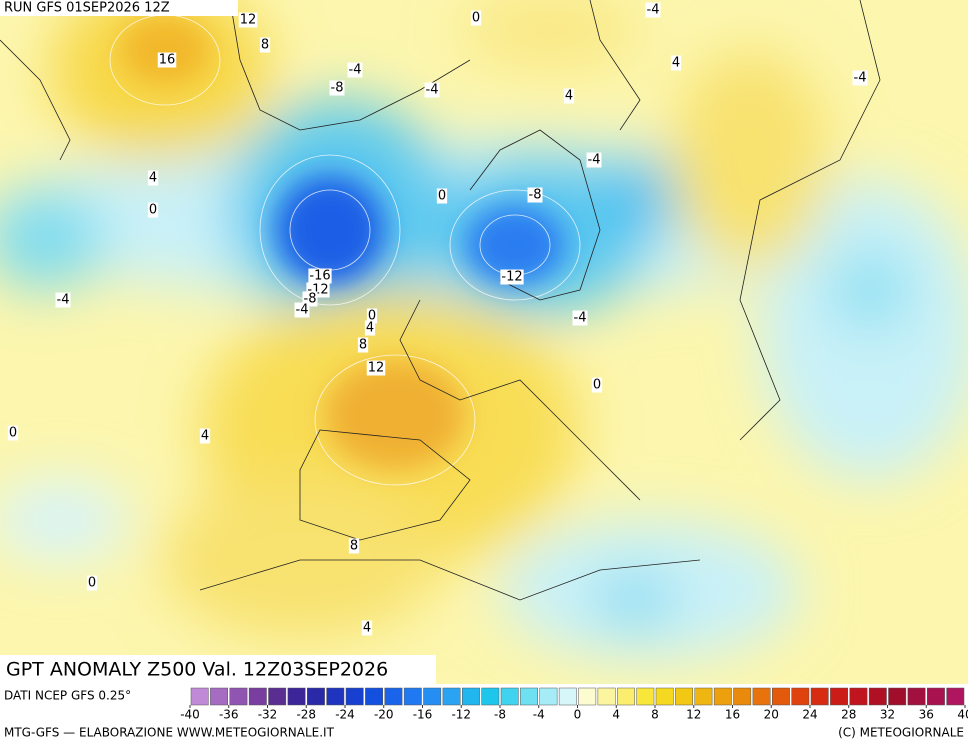 Image resolution: width=968 pixels, height=745 pixels. What do you see at coordinates (423, 715) in the screenshot?
I see `colorbar-tick-label: -16` at bounding box center [423, 715].